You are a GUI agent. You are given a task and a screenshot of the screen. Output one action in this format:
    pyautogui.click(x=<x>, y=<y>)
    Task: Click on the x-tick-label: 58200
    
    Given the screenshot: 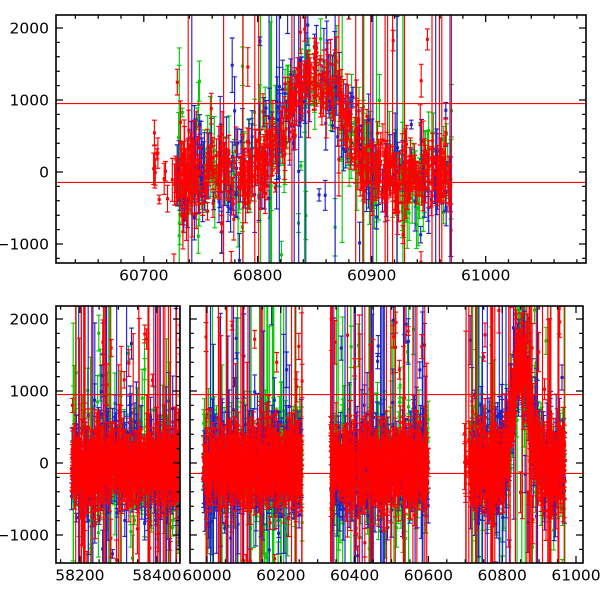 What is the action you would take?
    pyautogui.click(x=79, y=576)
    